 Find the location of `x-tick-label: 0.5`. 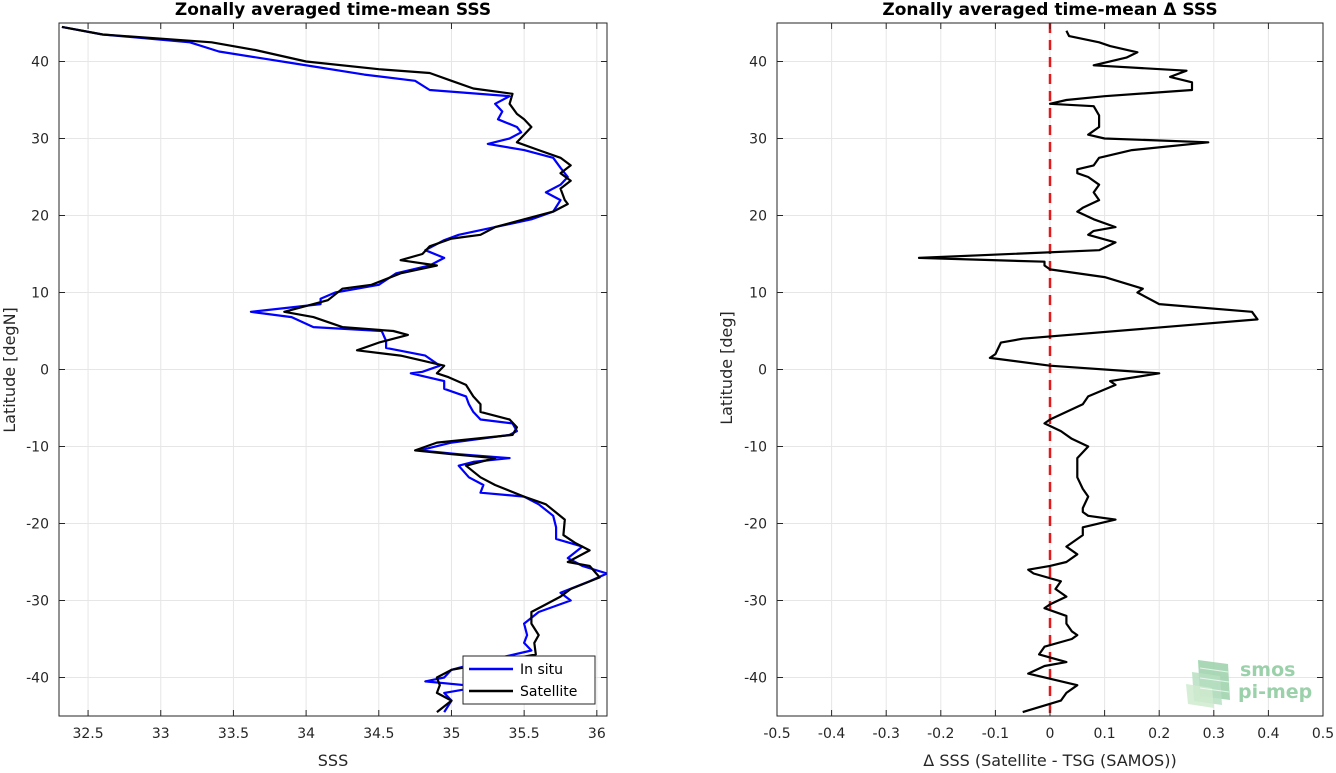

x-tick-label: 0.5 is located at coordinates (1323, 734).